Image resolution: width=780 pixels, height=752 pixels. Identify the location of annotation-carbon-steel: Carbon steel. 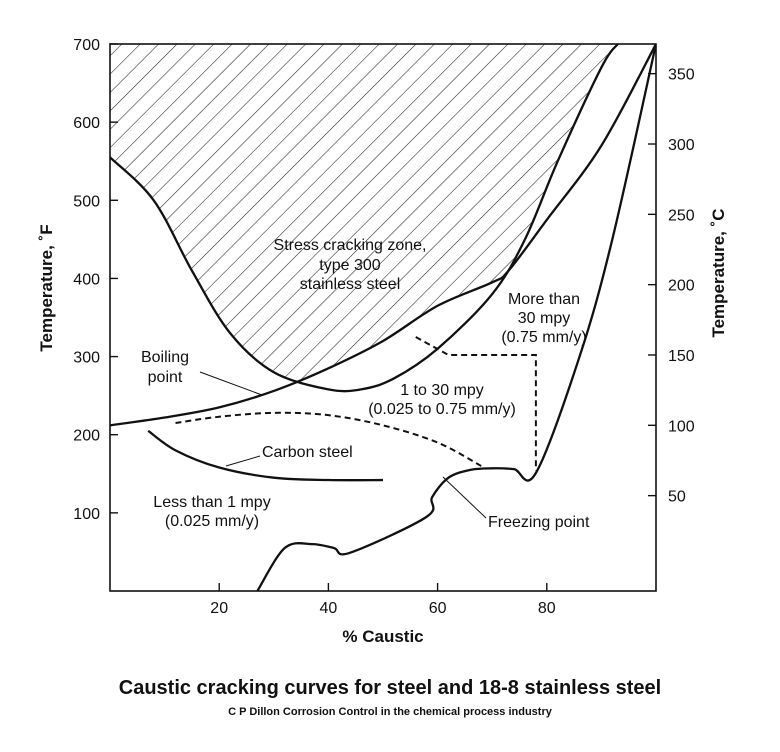
(289, 455).